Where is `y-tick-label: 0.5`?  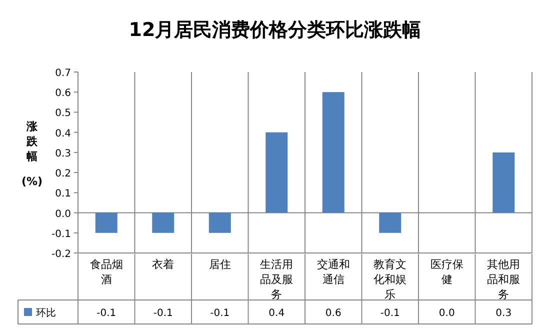 y-tick-label: 0.5 is located at coordinates (63, 114).